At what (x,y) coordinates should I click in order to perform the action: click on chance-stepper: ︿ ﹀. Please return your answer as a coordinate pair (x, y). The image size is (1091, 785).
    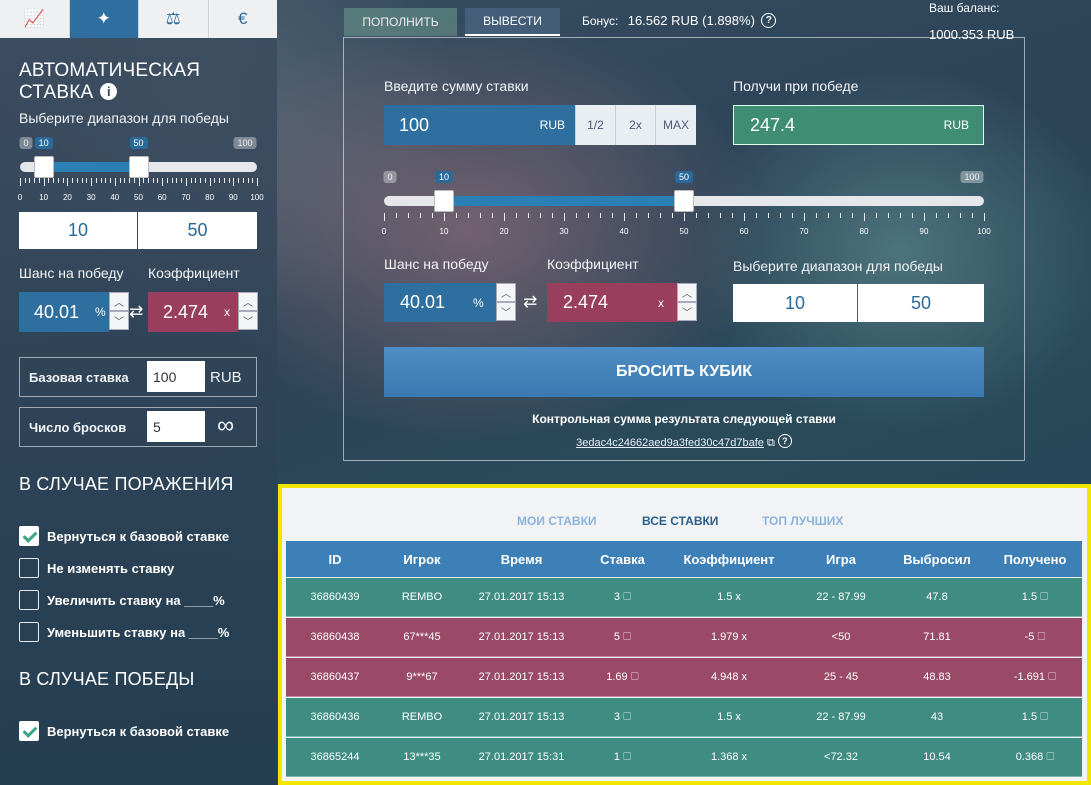
    Looking at the image, I should click on (119, 311).